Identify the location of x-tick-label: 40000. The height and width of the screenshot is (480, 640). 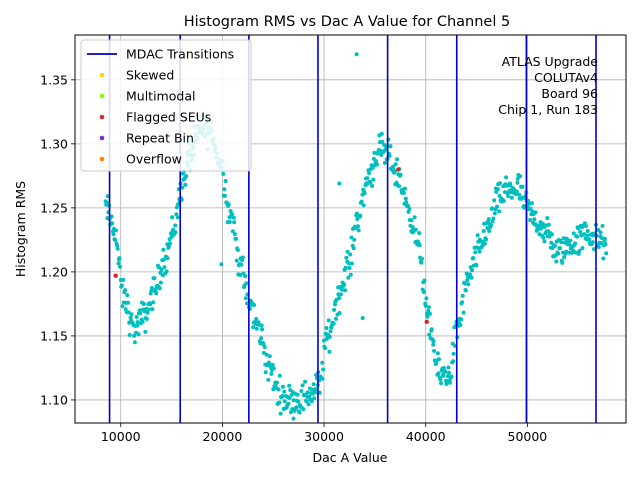
(426, 436).